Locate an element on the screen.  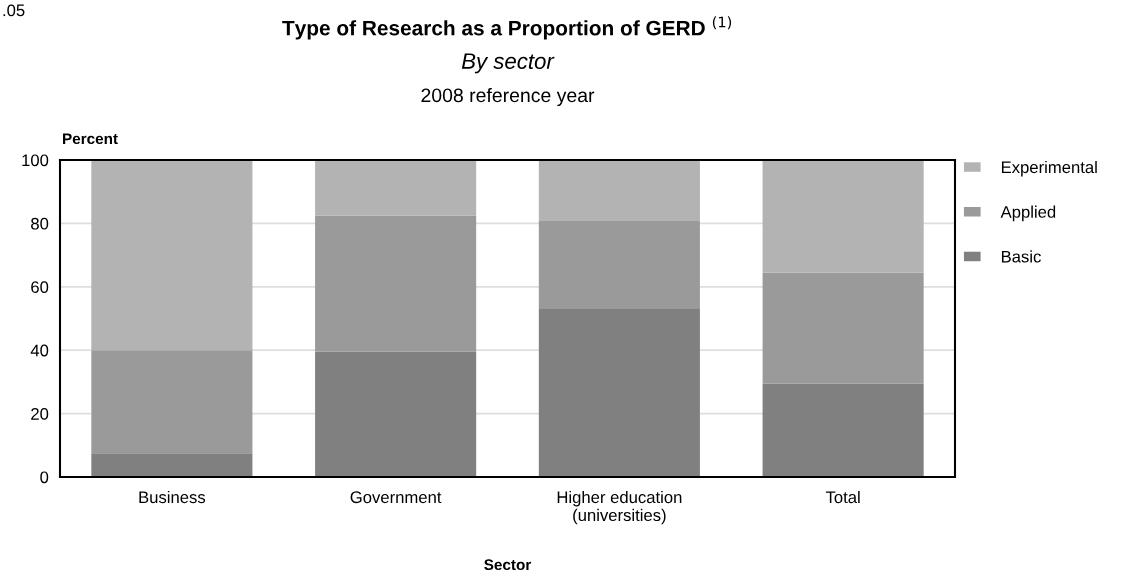
x-tick-label: Government is located at coordinates (396, 497).